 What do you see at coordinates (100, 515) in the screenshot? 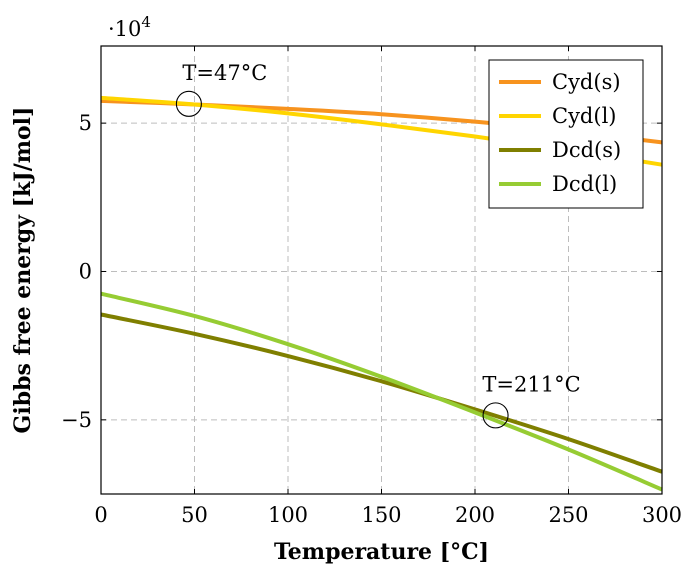
I see `x-tick-label: 0` at bounding box center [100, 515].